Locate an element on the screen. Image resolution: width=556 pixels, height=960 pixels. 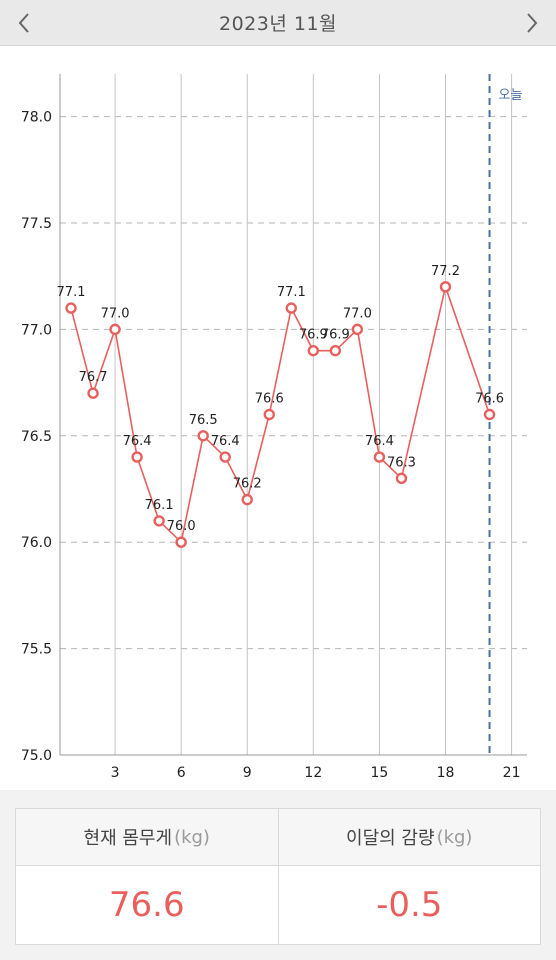
chevron-left-icon is located at coordinates (23, 23).